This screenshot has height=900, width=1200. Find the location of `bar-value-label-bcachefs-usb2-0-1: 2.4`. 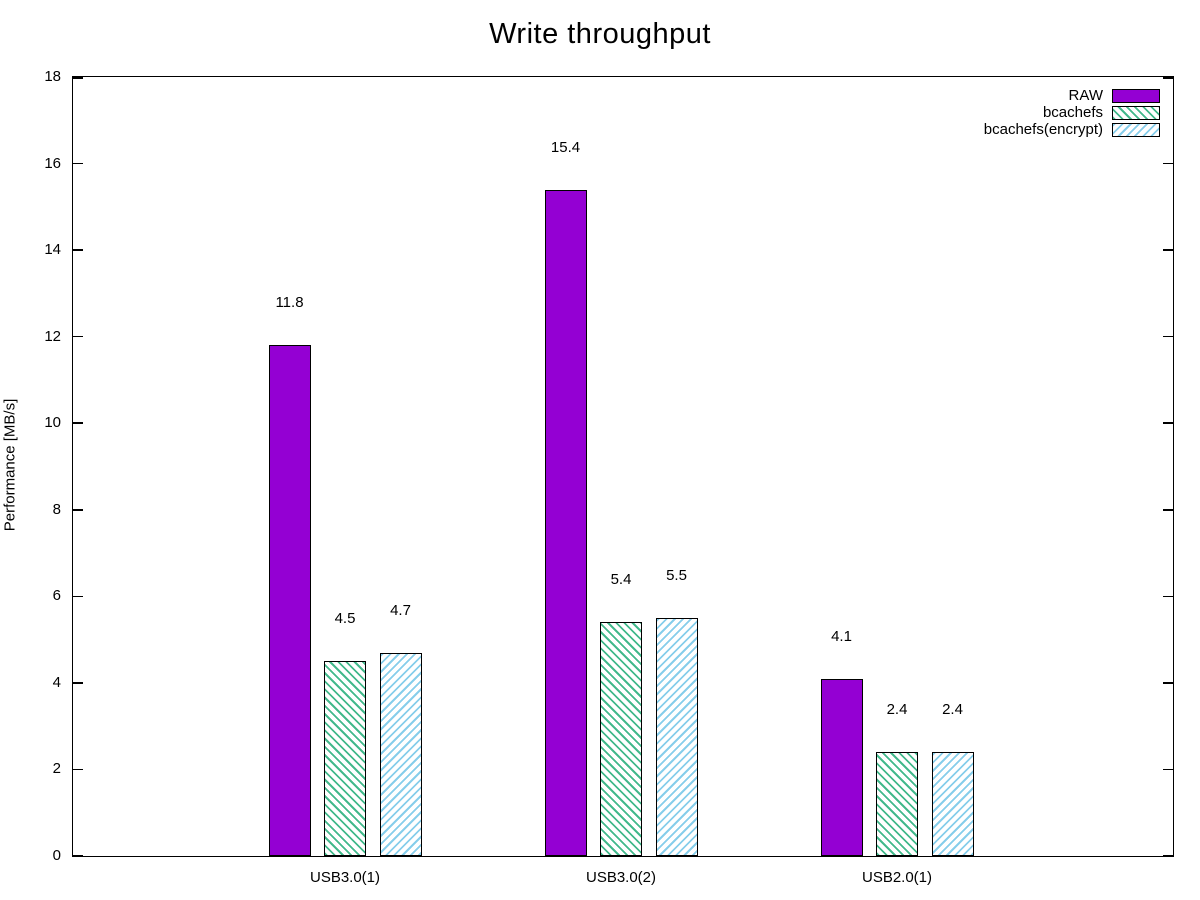

bar-value-label-bcachefs-usb2-0-1: 2.4 is located at coordinates (897, 710).